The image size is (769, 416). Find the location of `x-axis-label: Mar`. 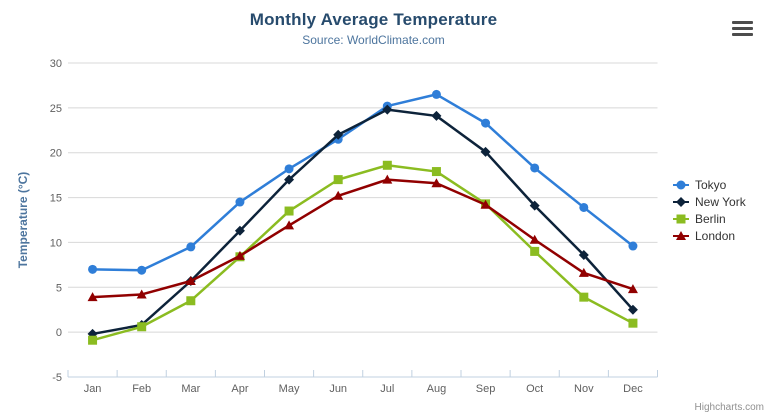

x-axis-label: Mar is located at coordinates (190, 389).